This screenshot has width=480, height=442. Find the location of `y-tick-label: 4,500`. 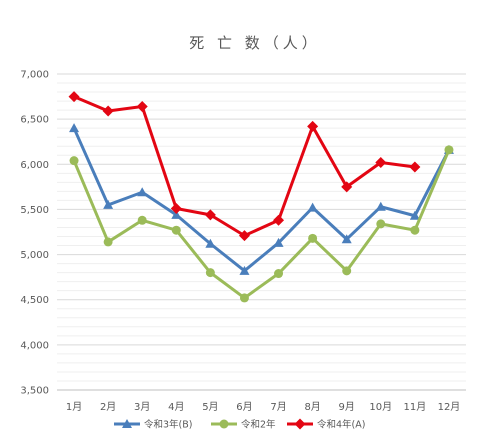

y-tick-label: 4,500 is located at coordinates (34, 300).